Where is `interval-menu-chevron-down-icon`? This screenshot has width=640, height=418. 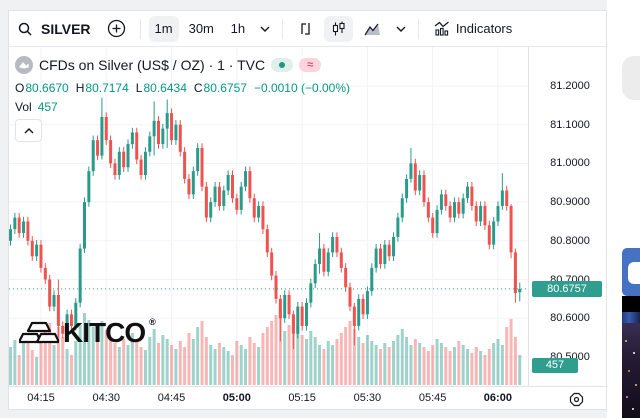
interval-menu-chevron-down-icon is located at coordinates (265, 29).